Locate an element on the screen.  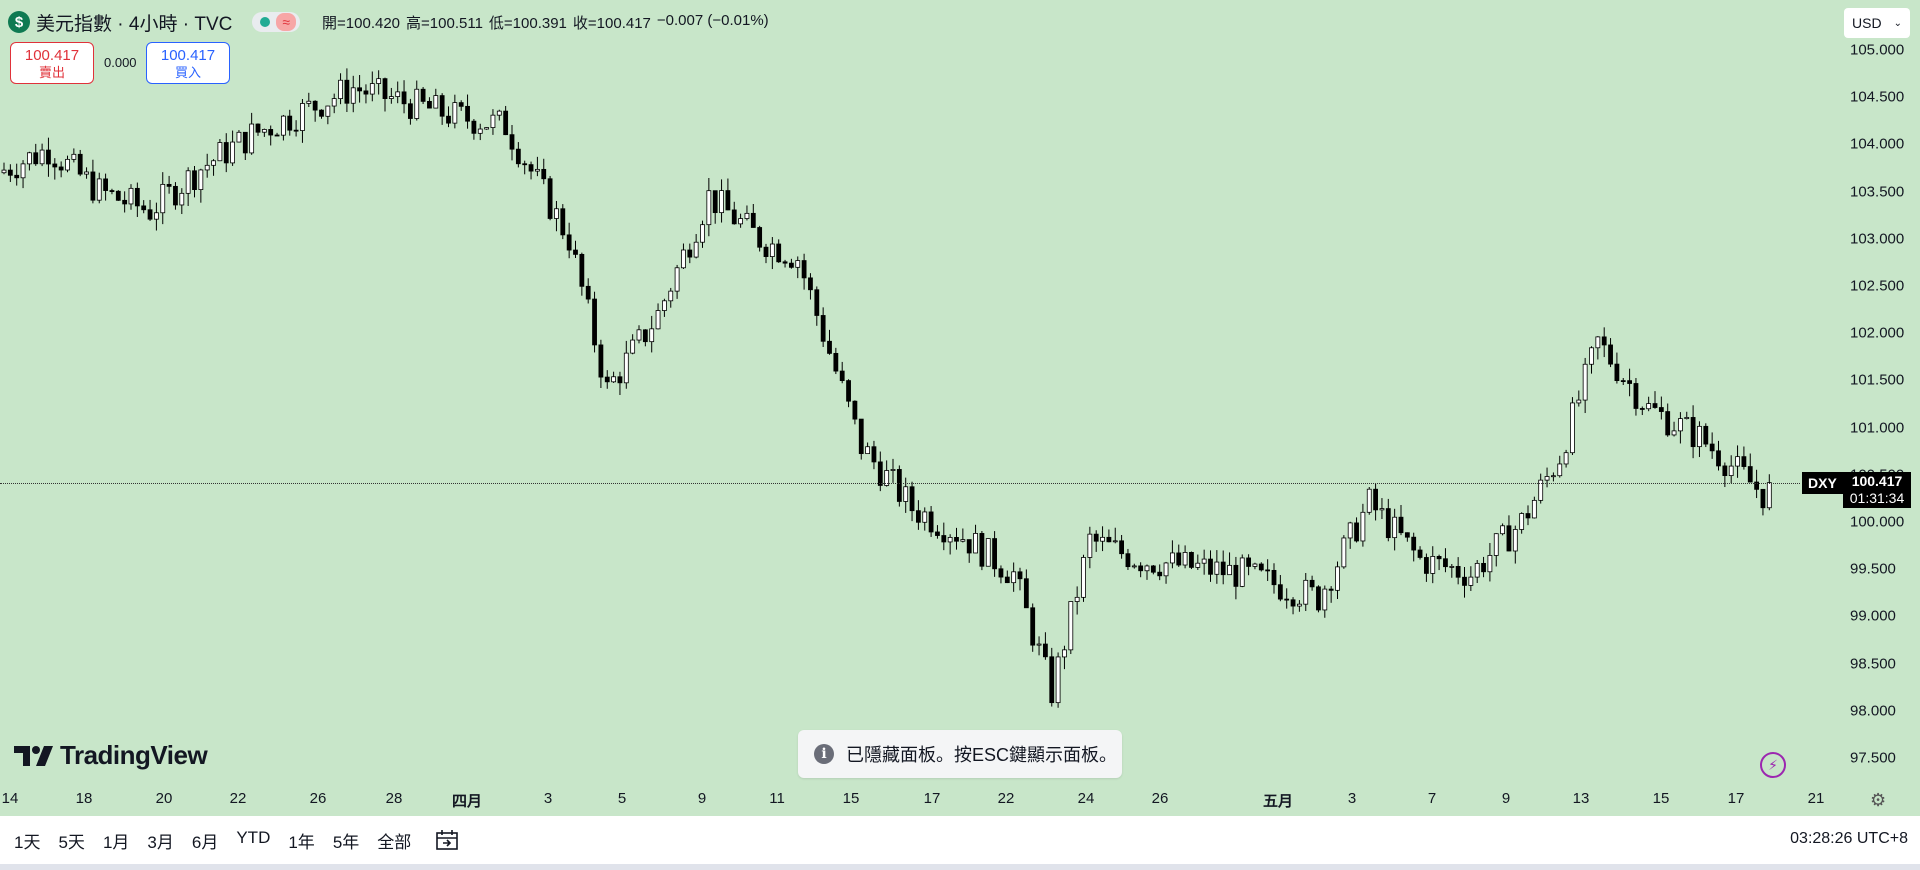
symbol-title: 美元指數 · 4小時 · TVC is located at coordinates (134, 24).